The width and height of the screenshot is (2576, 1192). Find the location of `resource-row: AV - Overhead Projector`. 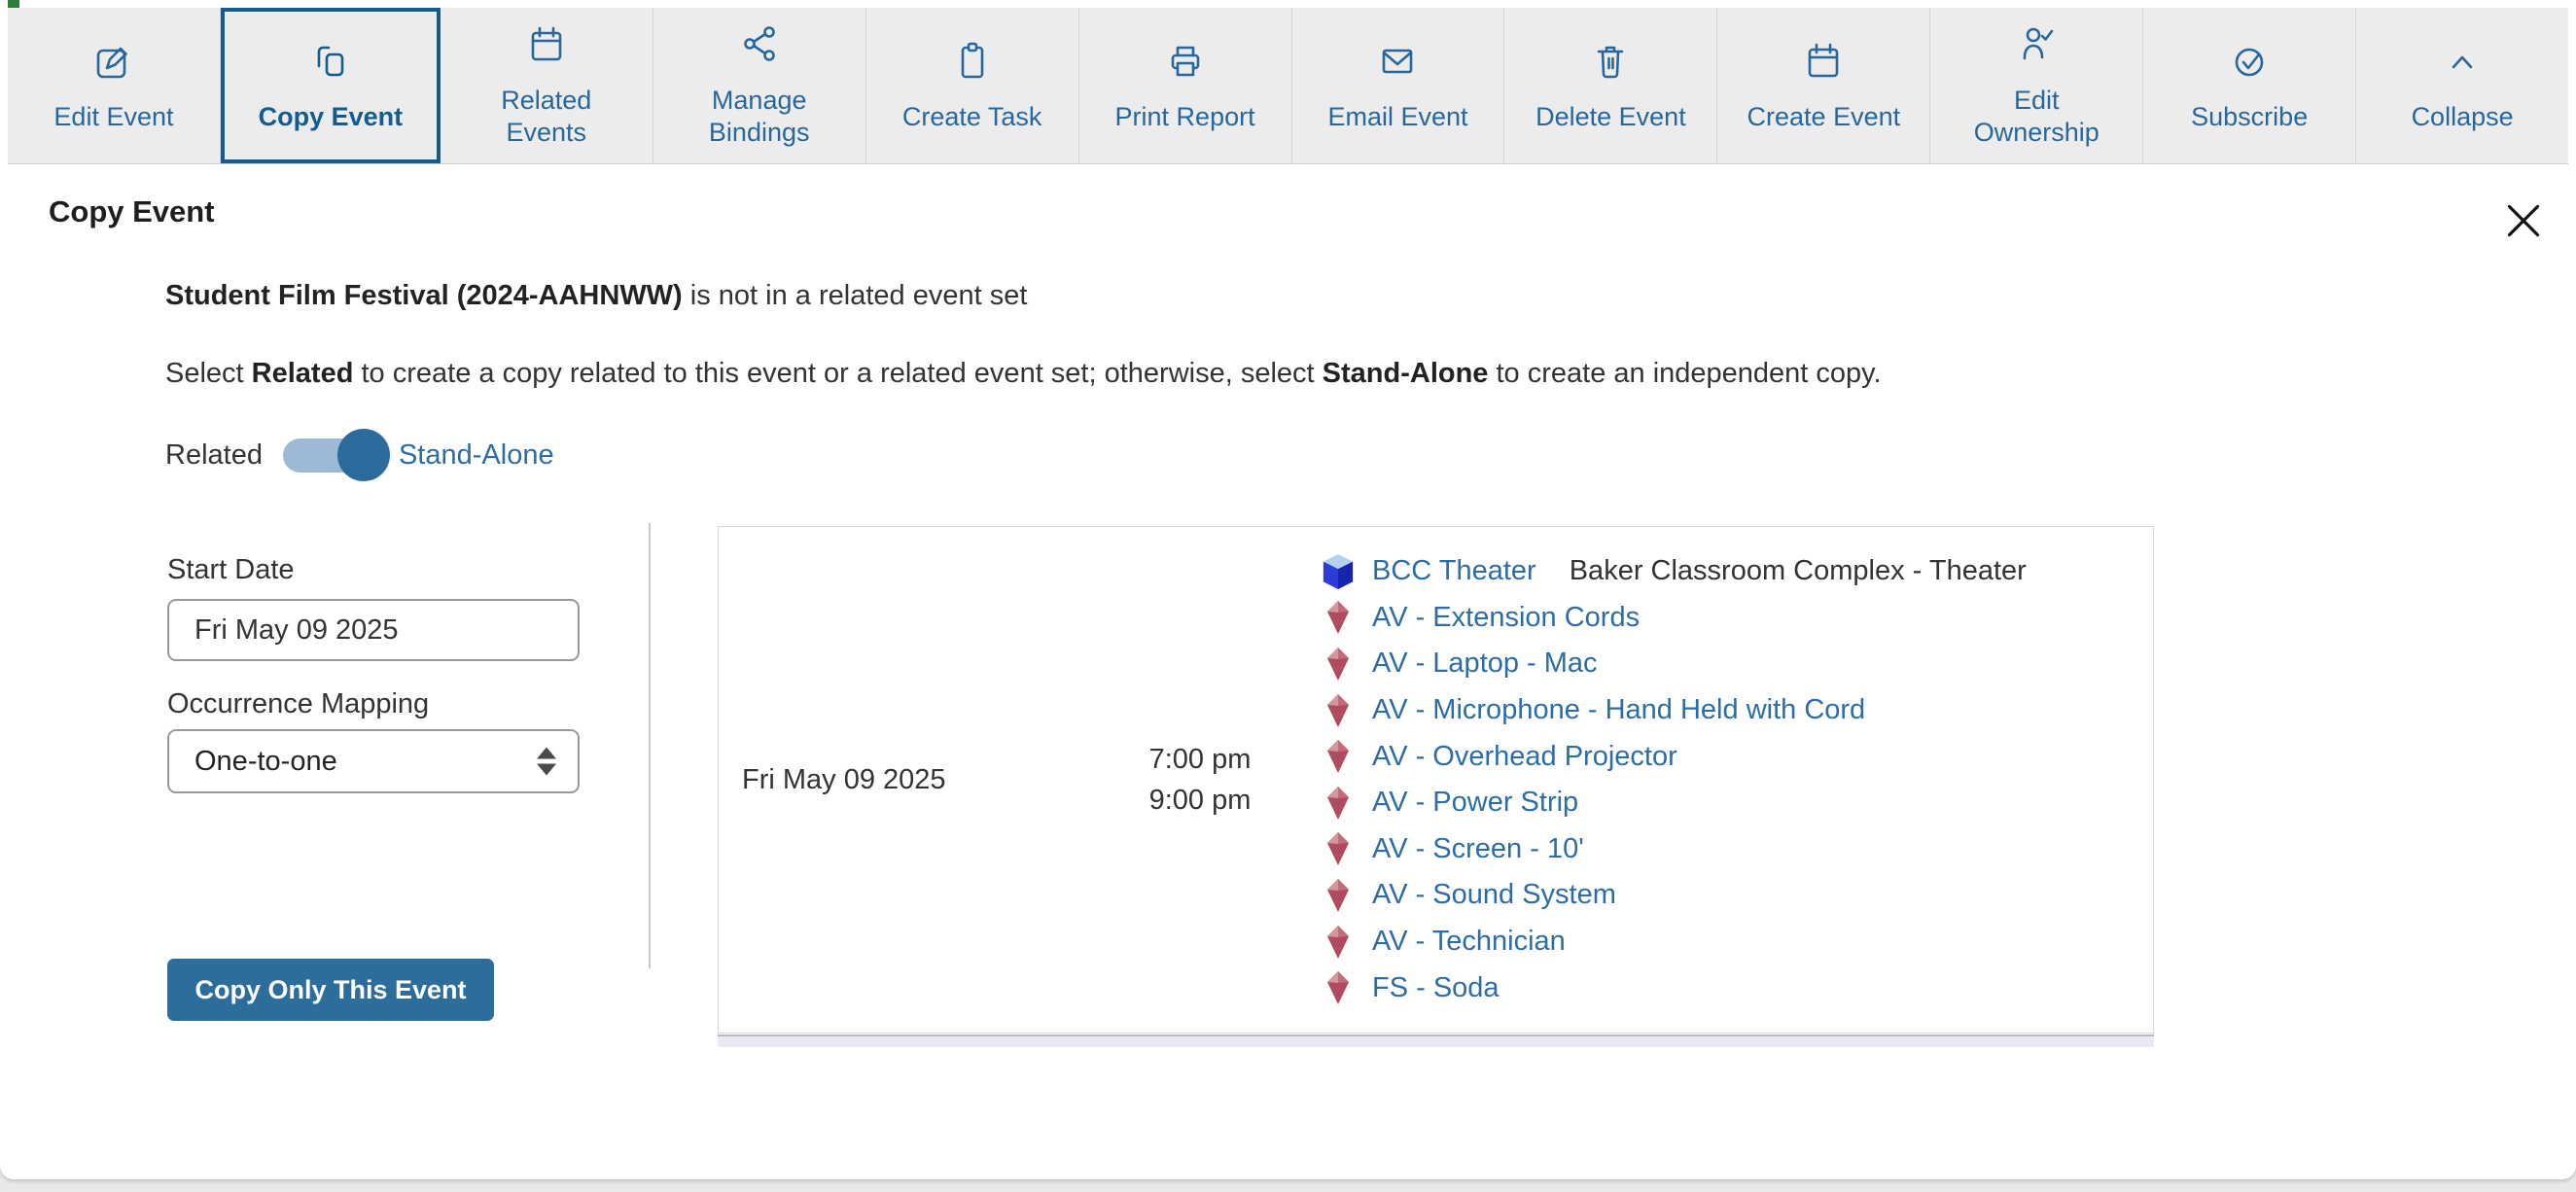

resource-row: AV - Overhead Projector is located at coordinates (1738, 756).